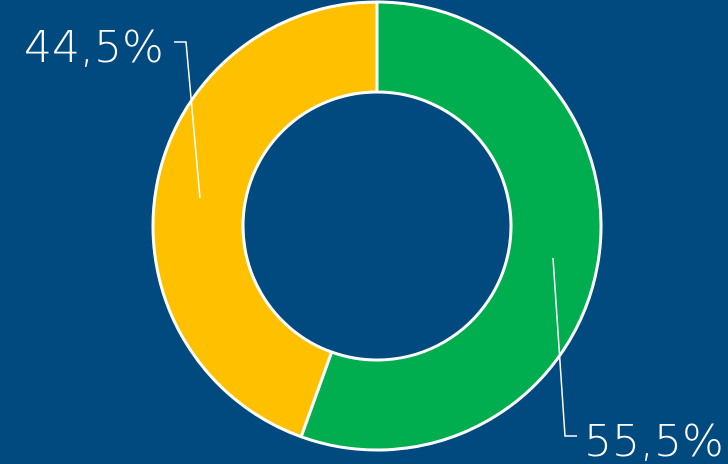 The height and width of the screenshot is (464, 728). I want to click on leader-line-green, so click(564, 347).